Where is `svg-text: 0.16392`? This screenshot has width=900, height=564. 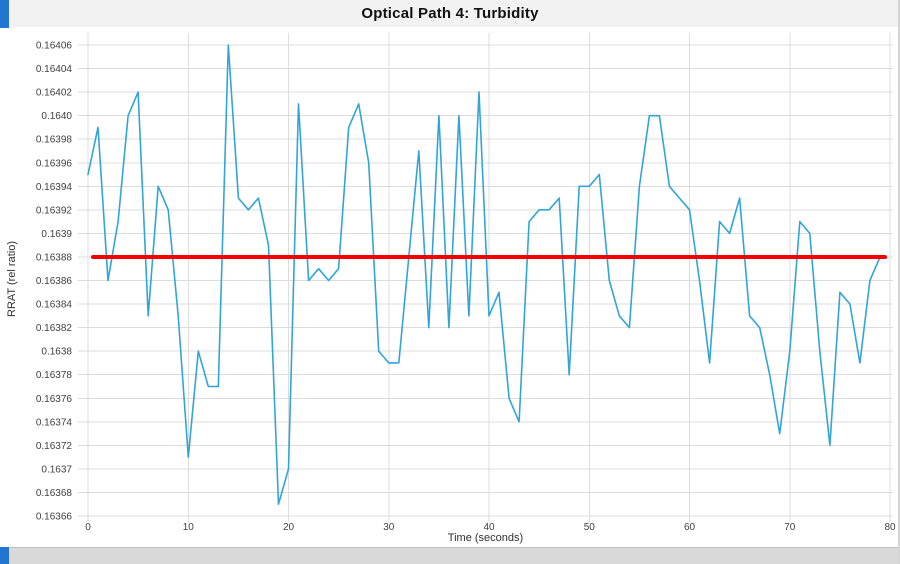 svg-text: 0.16392 is located at coordinates (54, 210).